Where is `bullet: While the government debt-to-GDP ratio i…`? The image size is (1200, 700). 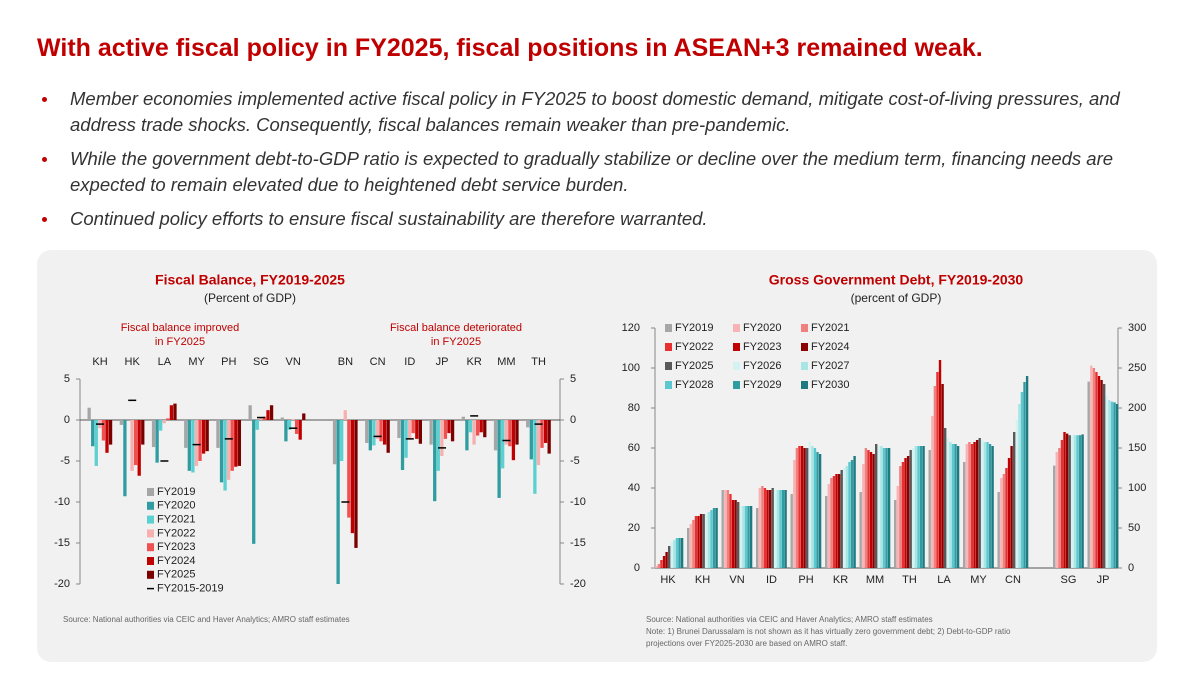
bullet: While the government debt-to-GDP ratio i… is located at coordinates (600, 172).